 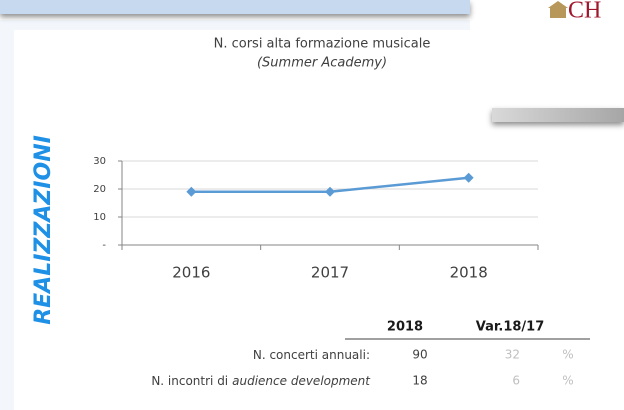 What do you see at coordinates (322, 44) in the screenshot?
I see `chart-title: N. corsi alta formazione musicale` at bounding box center [322, 44].